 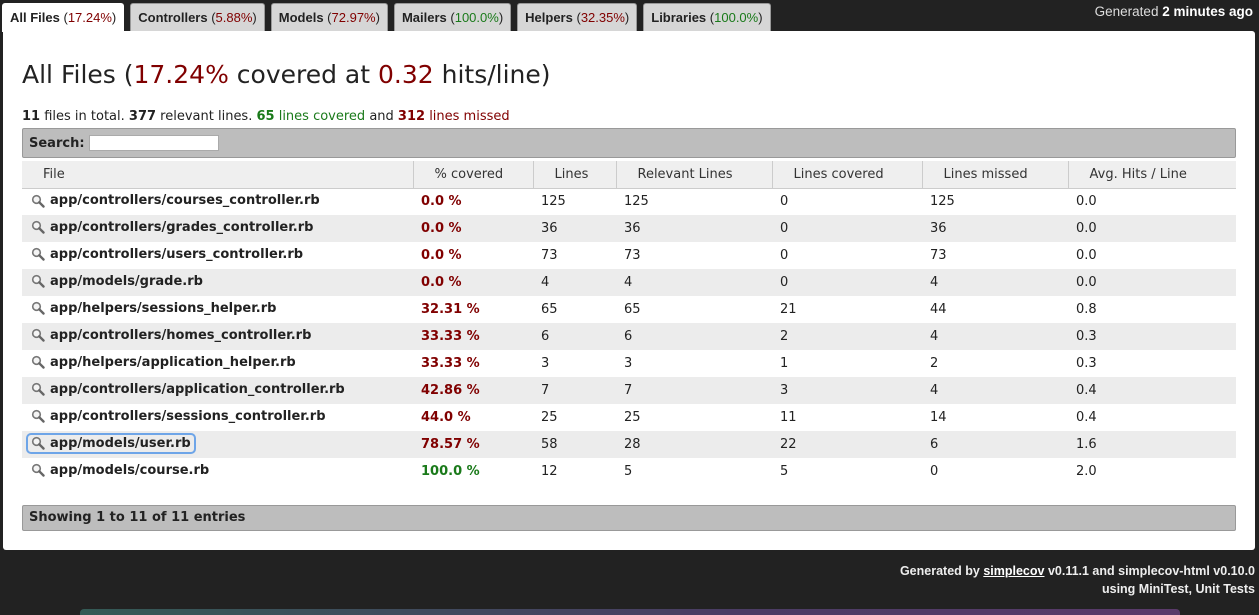 What do you see at coordinates (1207, 11) in the screenshot?
I see `generated-time: 2 minutes ago` at bounding box center [1207, 11].